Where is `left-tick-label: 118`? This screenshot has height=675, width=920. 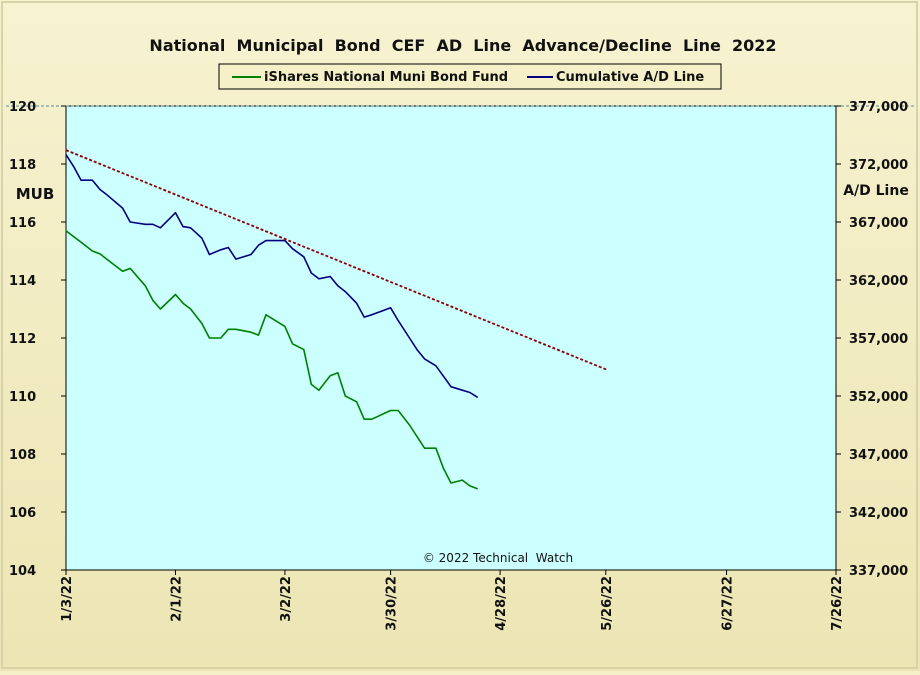
left-tick-label: 118 is located at coordinates (22, 165).